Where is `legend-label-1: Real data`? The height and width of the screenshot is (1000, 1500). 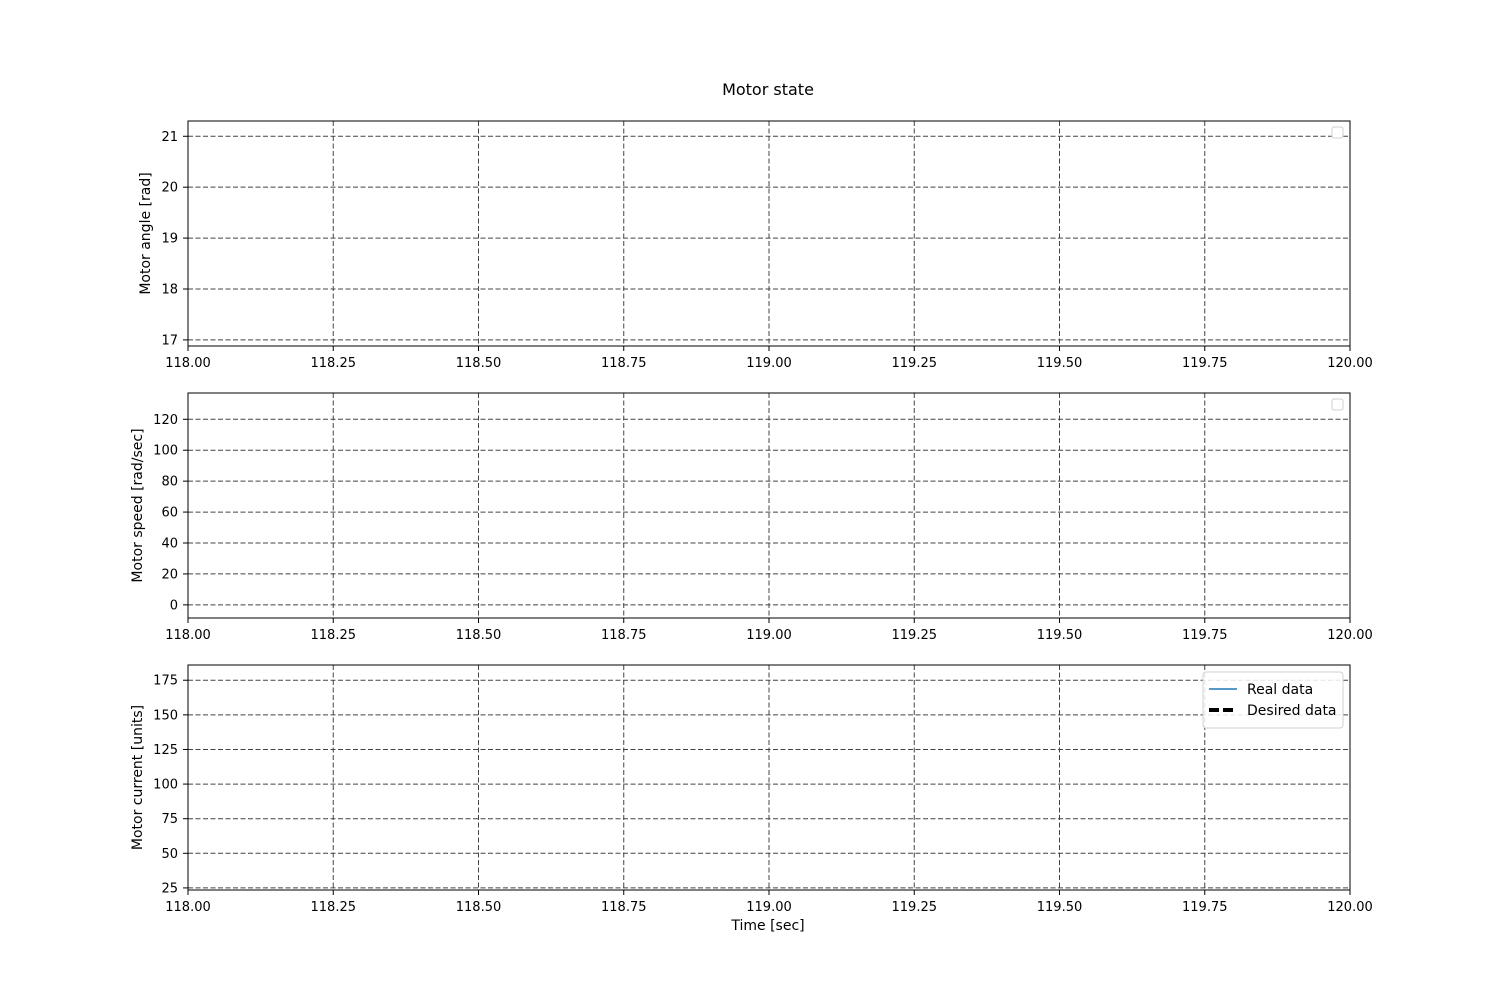 legend-label-1: Real data is located at coordinates (1280, 690).